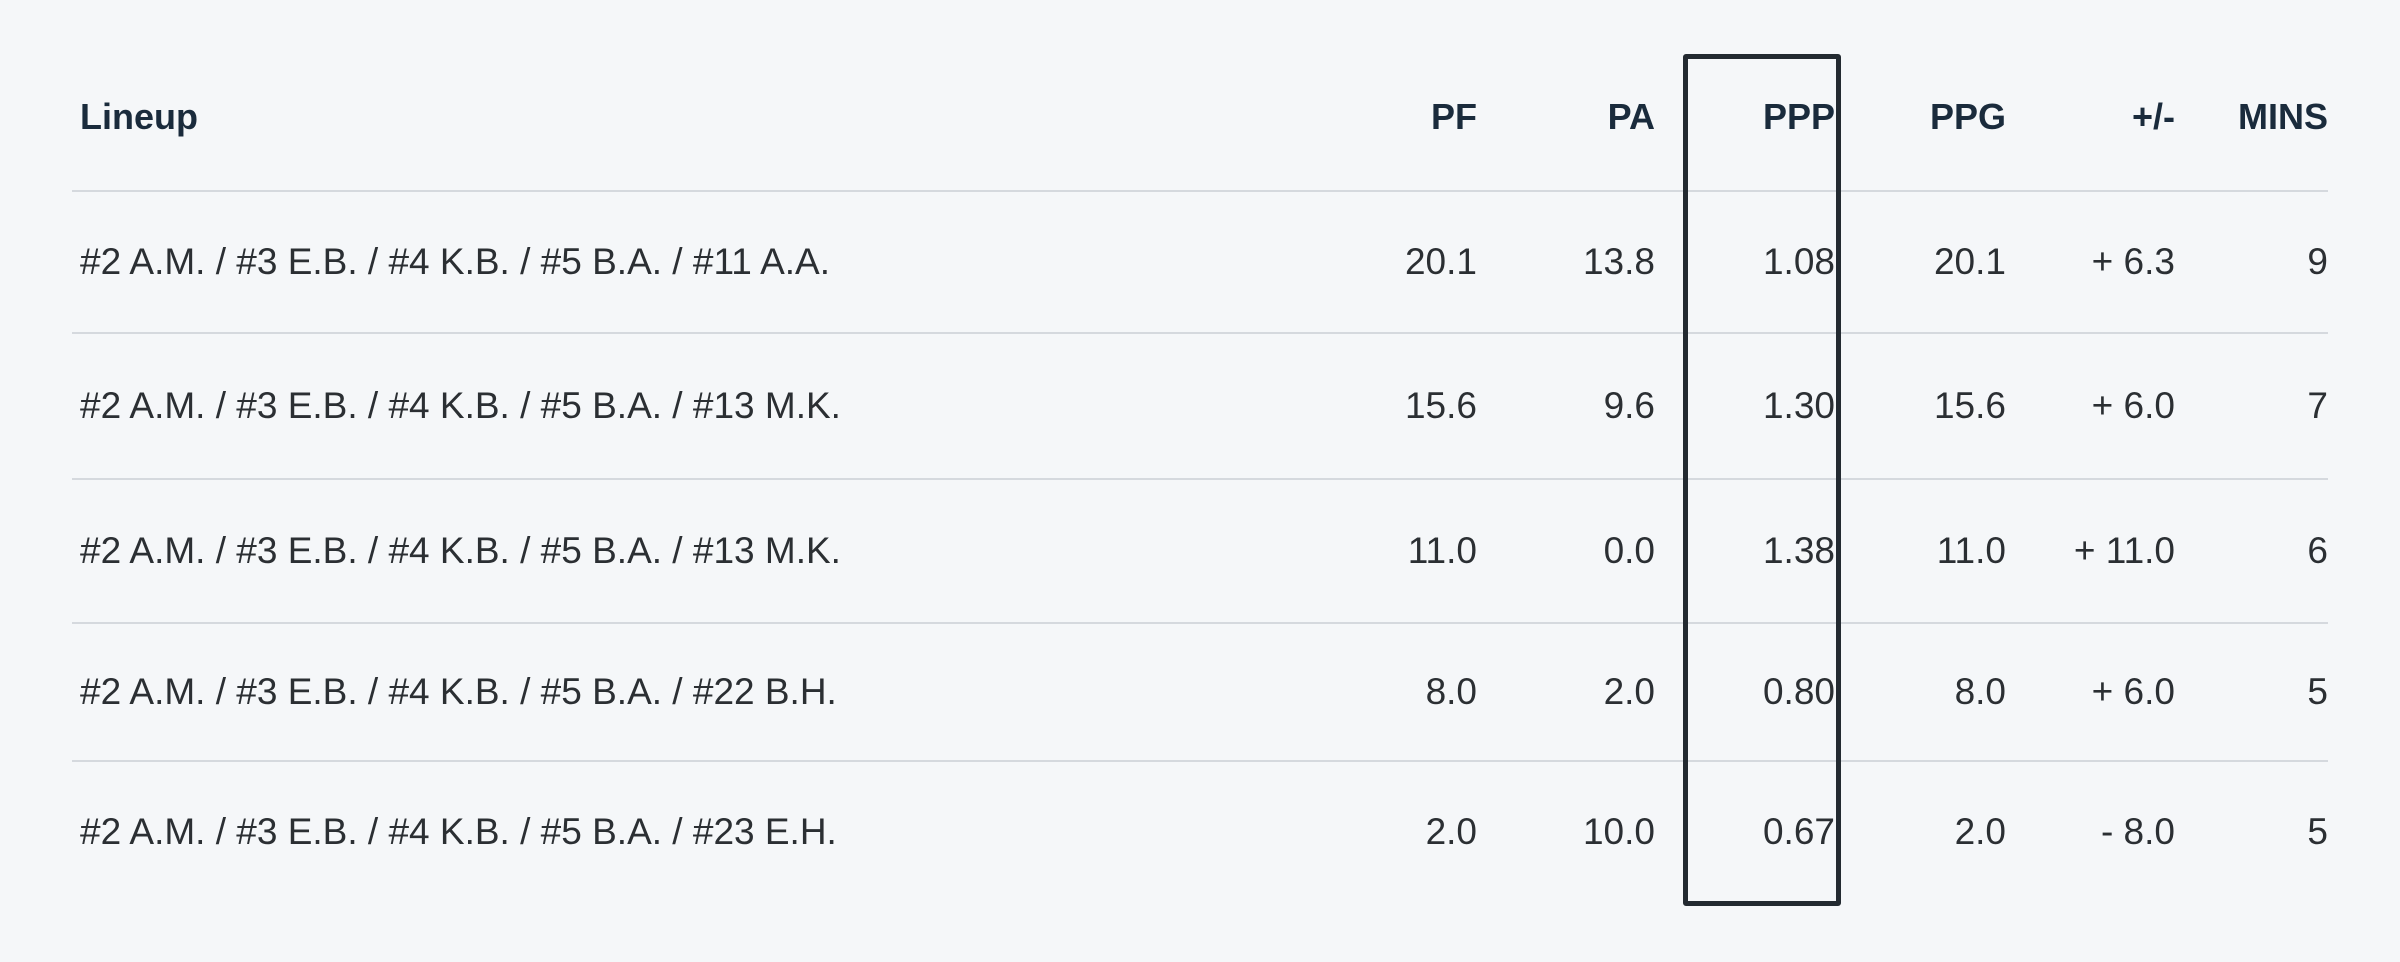 Image resolution: width=2400 pixels, height=962 pixels. Describe the element at coordinates (1798, 405) in the screenshot. I see `ppp-cell: 1.30` at that location.